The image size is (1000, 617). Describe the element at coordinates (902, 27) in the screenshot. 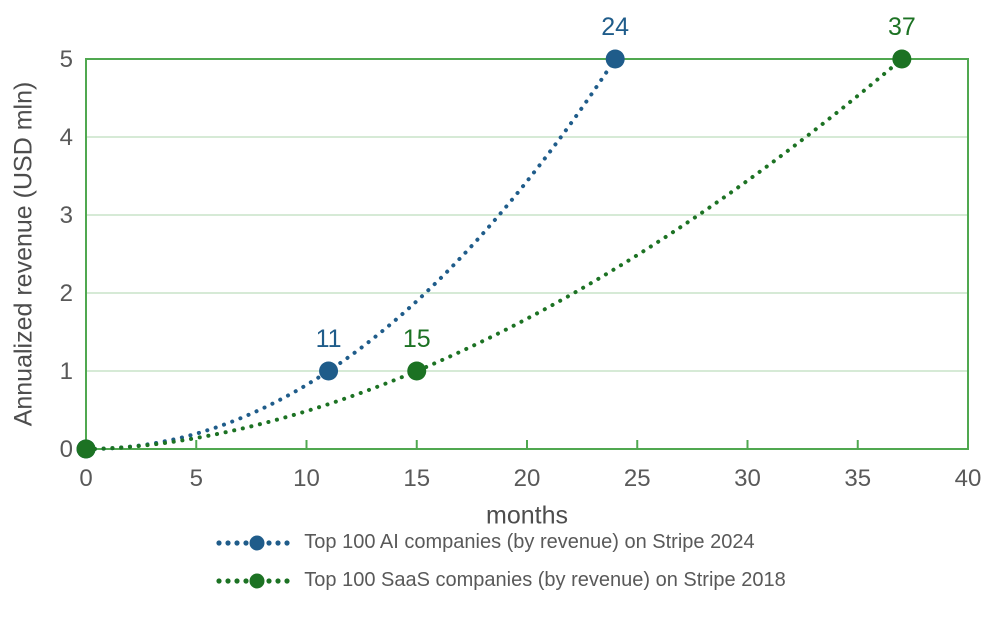

I see `svg-text: 37` at that location.